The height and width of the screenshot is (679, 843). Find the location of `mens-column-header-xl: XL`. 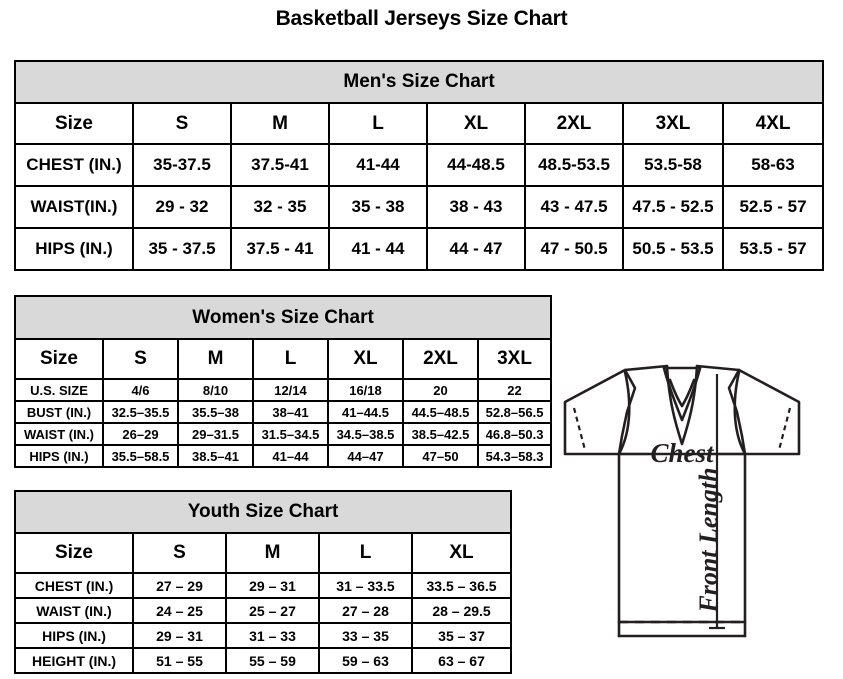

mens-column-header-xl: XL is located at coordinates (476, 123).